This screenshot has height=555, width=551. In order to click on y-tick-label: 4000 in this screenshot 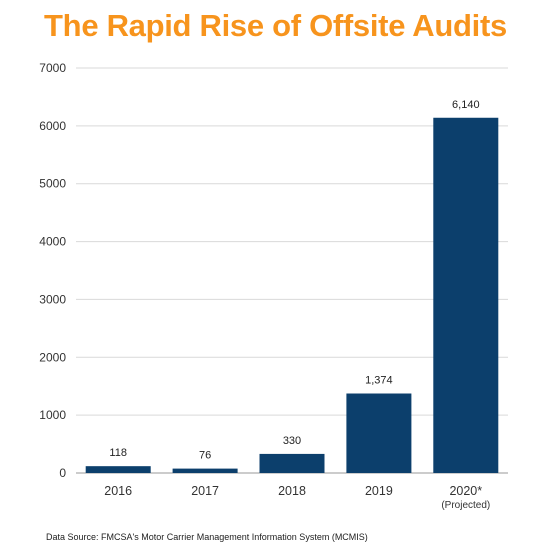, I will do `click(52, 242)`.